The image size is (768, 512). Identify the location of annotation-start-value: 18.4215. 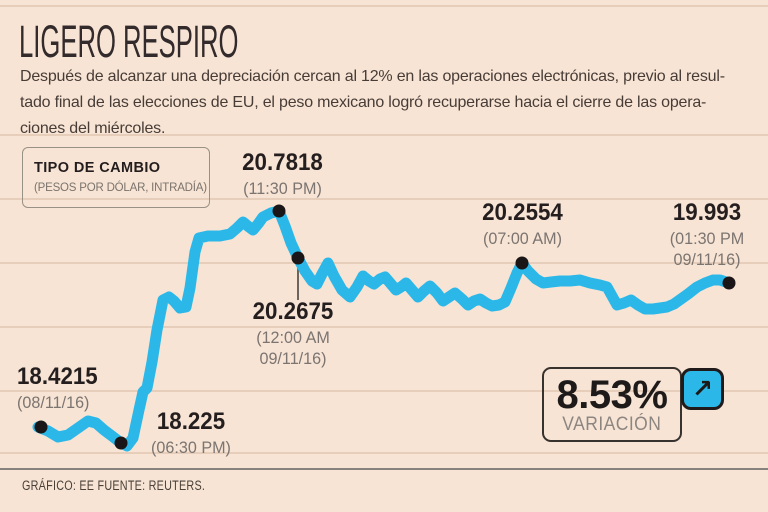
(57, 376).